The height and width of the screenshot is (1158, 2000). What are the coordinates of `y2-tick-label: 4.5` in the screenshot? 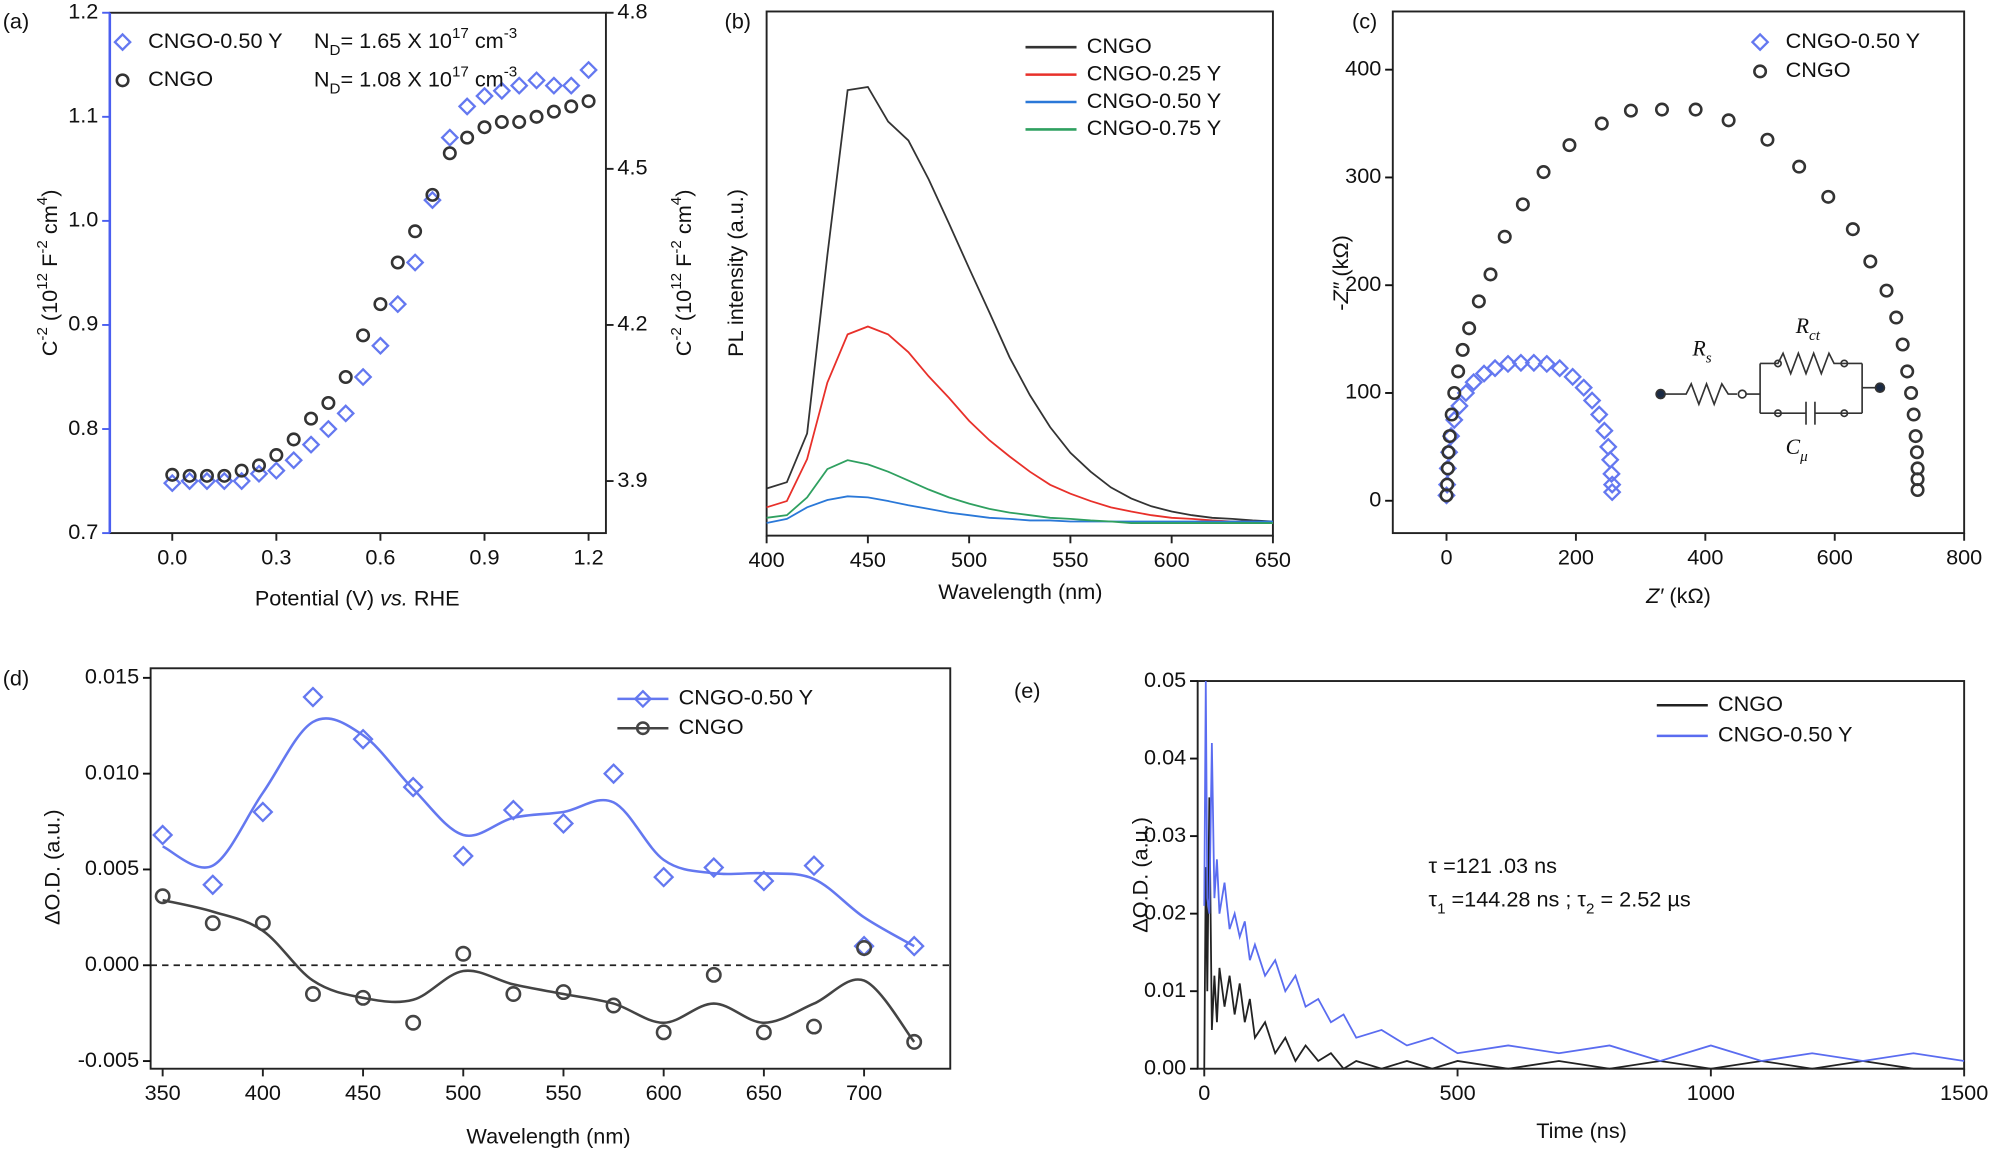 It's located at (632, 167).